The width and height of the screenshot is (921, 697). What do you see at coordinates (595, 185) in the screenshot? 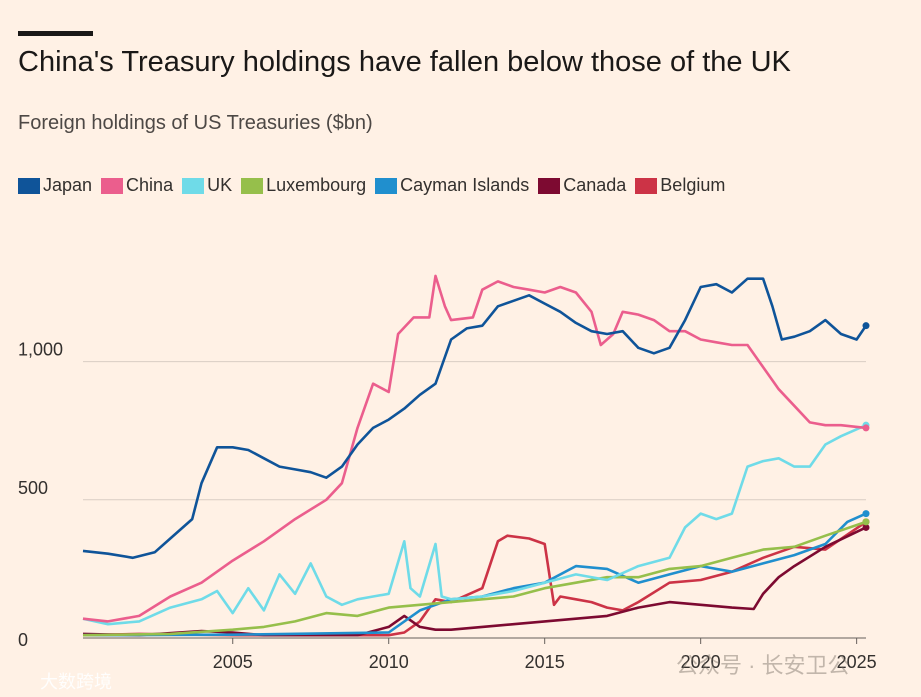
I see `legend-label: Canada` at bounding box center [595, 185].